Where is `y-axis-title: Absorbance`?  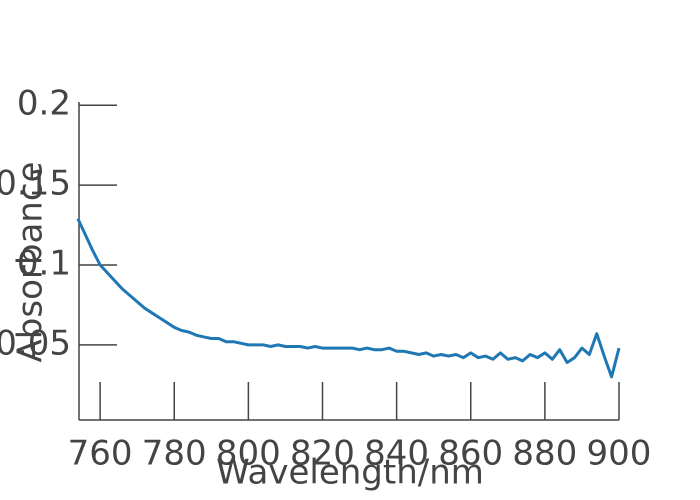
y-axis-title: Absorbance is located at coordinates (31, 262).